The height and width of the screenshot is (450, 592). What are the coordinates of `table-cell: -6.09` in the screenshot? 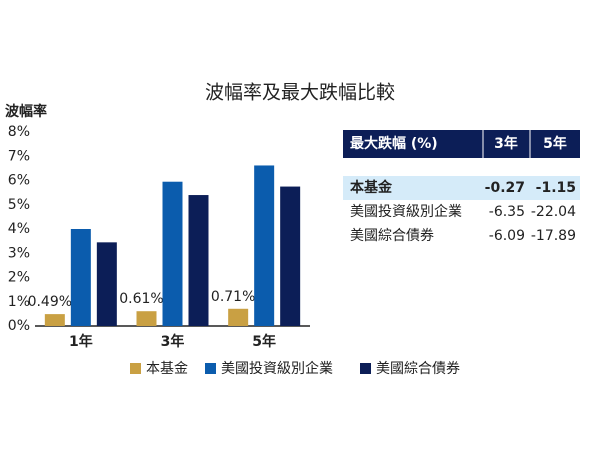 It's located at (507, 236).